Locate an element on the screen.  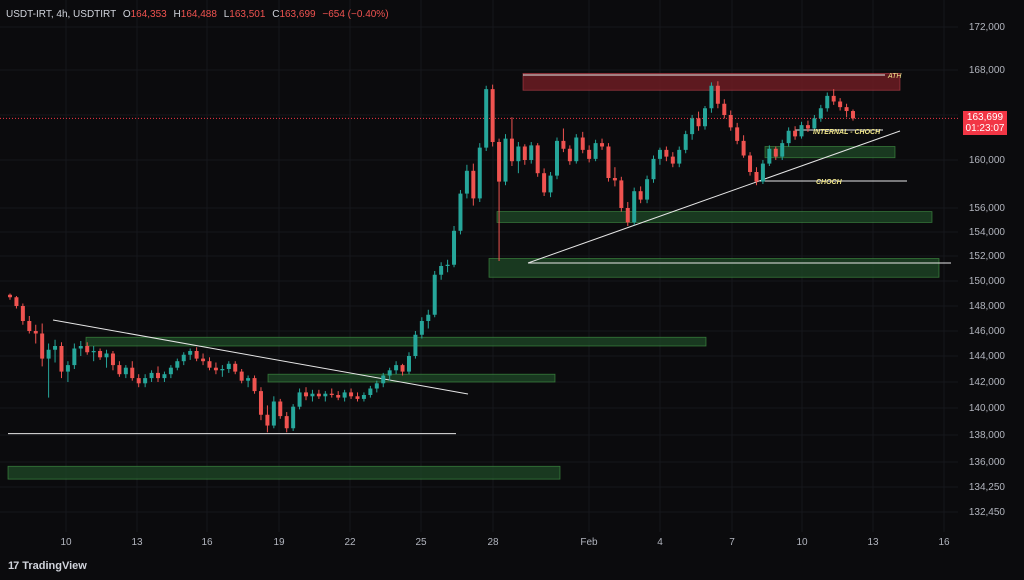
last-price-tag: 163,699 01:23:07 is located at coordinates (985, 123).